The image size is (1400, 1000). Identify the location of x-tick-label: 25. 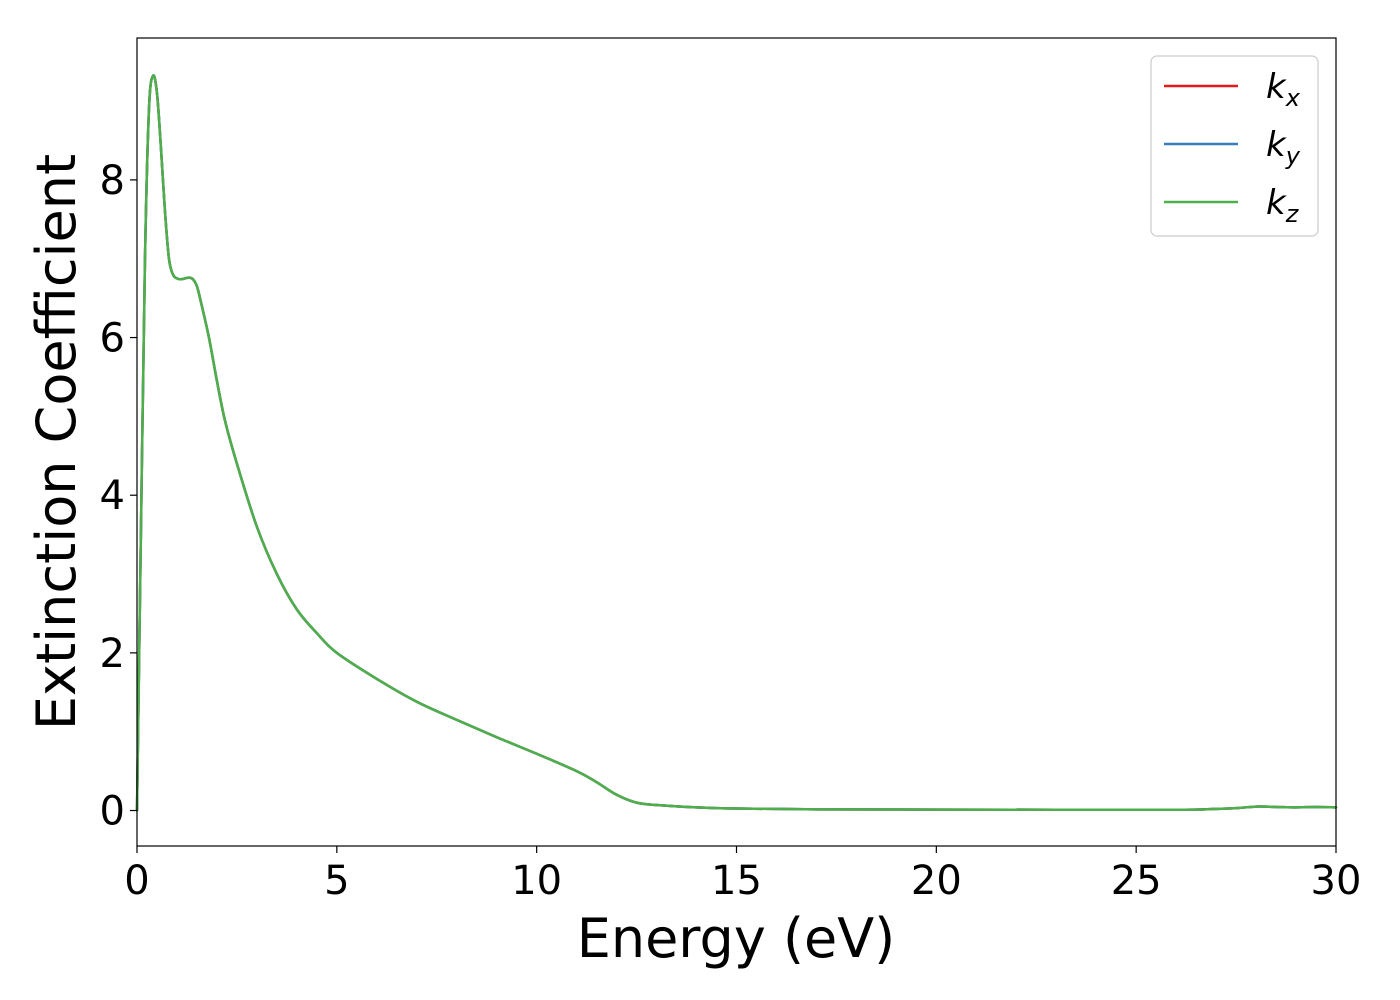
(1136, 881).